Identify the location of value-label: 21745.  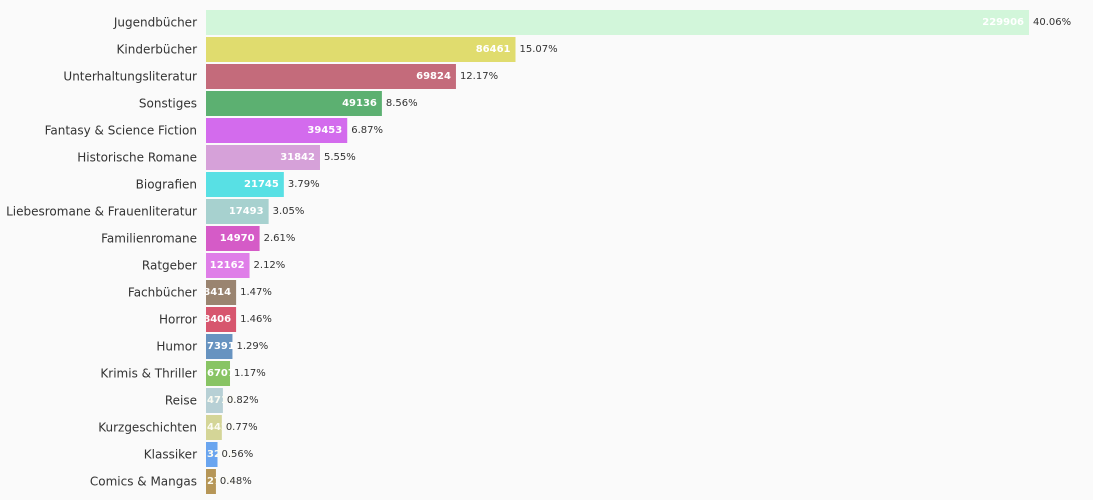
(261, 184).